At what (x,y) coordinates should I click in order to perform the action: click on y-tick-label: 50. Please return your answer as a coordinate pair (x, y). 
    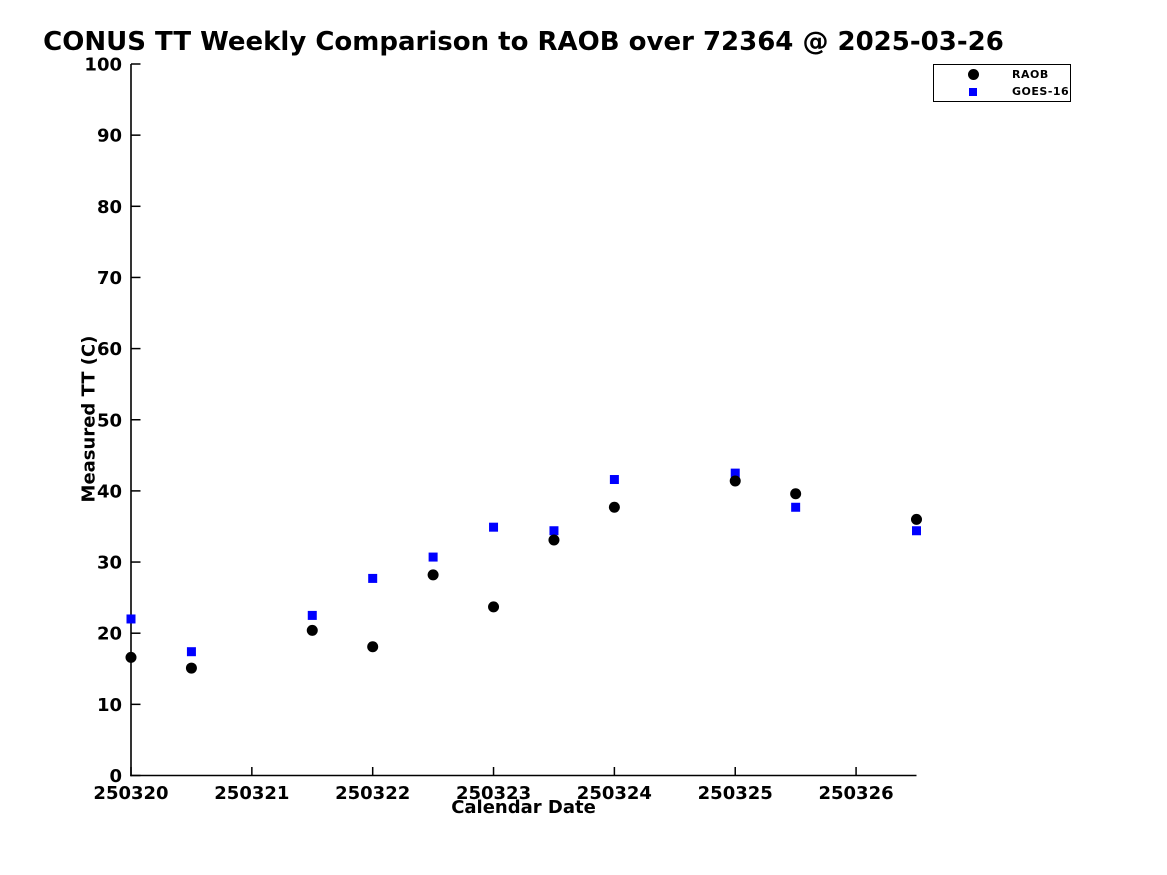
    Looking at the image, I should click on (109, 420).